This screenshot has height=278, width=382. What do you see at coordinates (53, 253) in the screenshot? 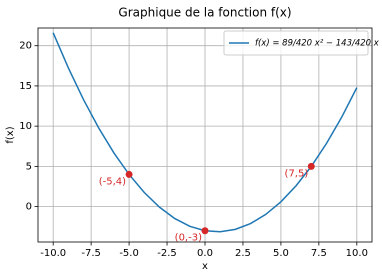
I see `x-tick-label: -10.0` at bounding box center [53, 253].